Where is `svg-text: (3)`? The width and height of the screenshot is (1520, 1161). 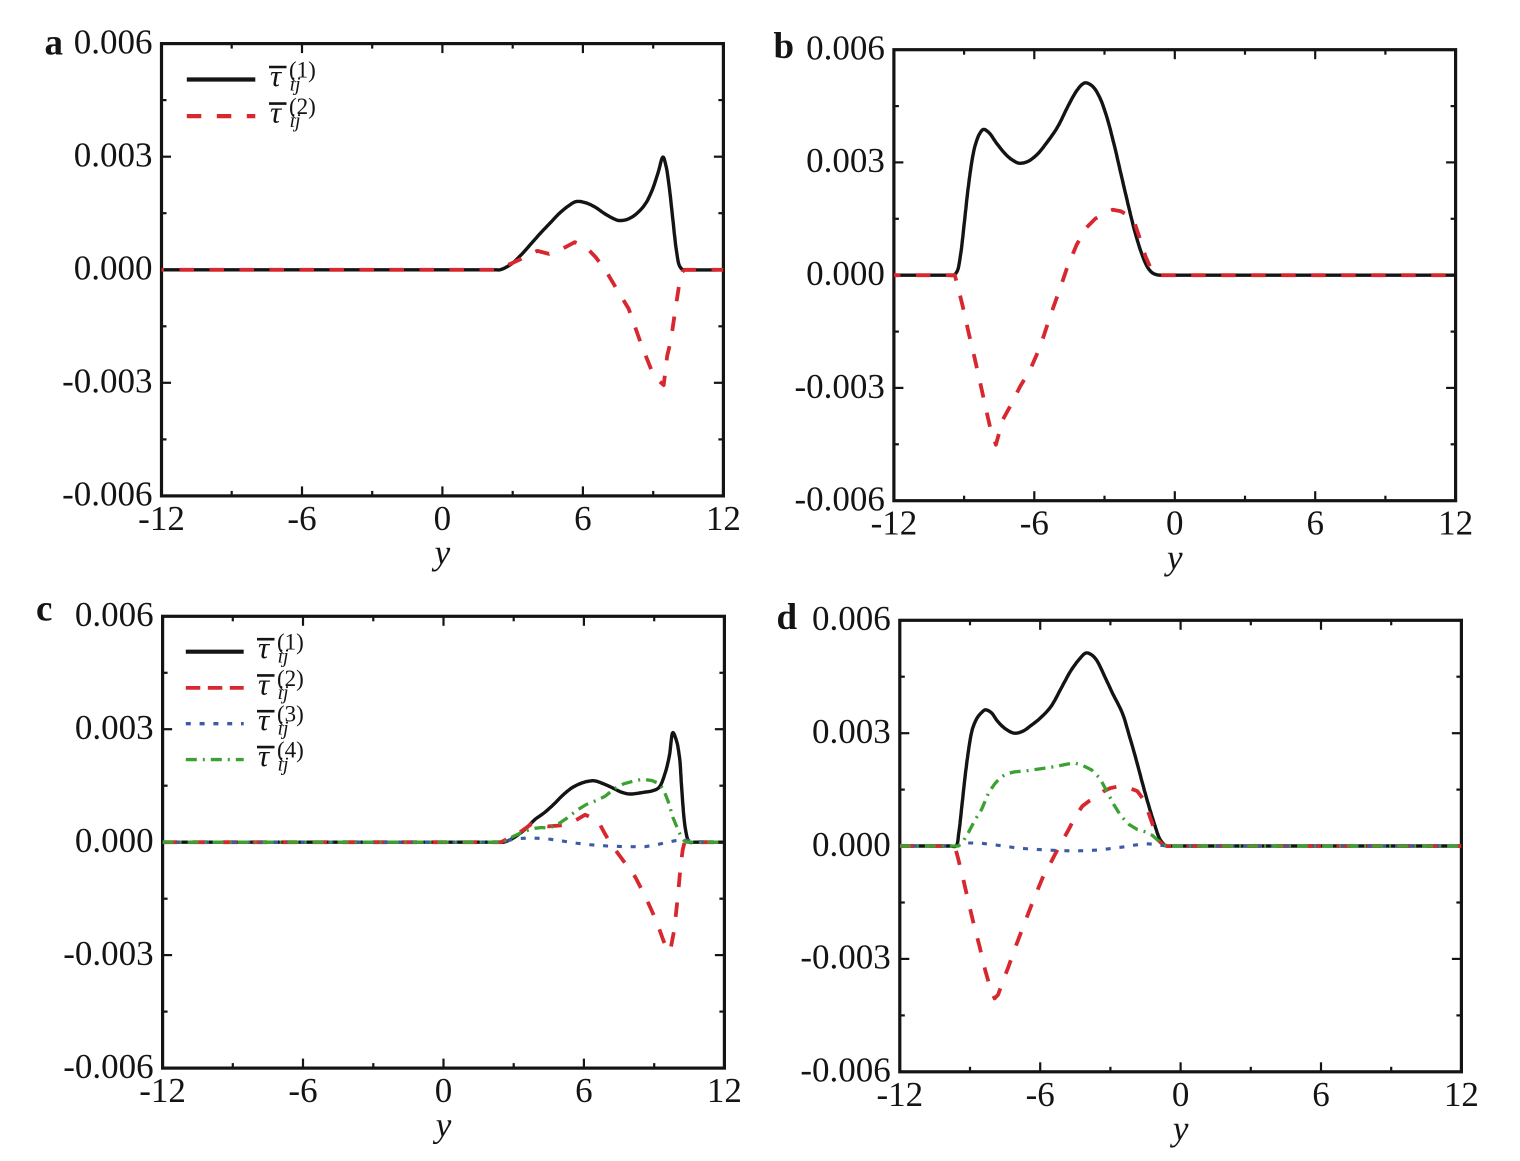 svg-text: (3) is located at coordinates (290, 714).